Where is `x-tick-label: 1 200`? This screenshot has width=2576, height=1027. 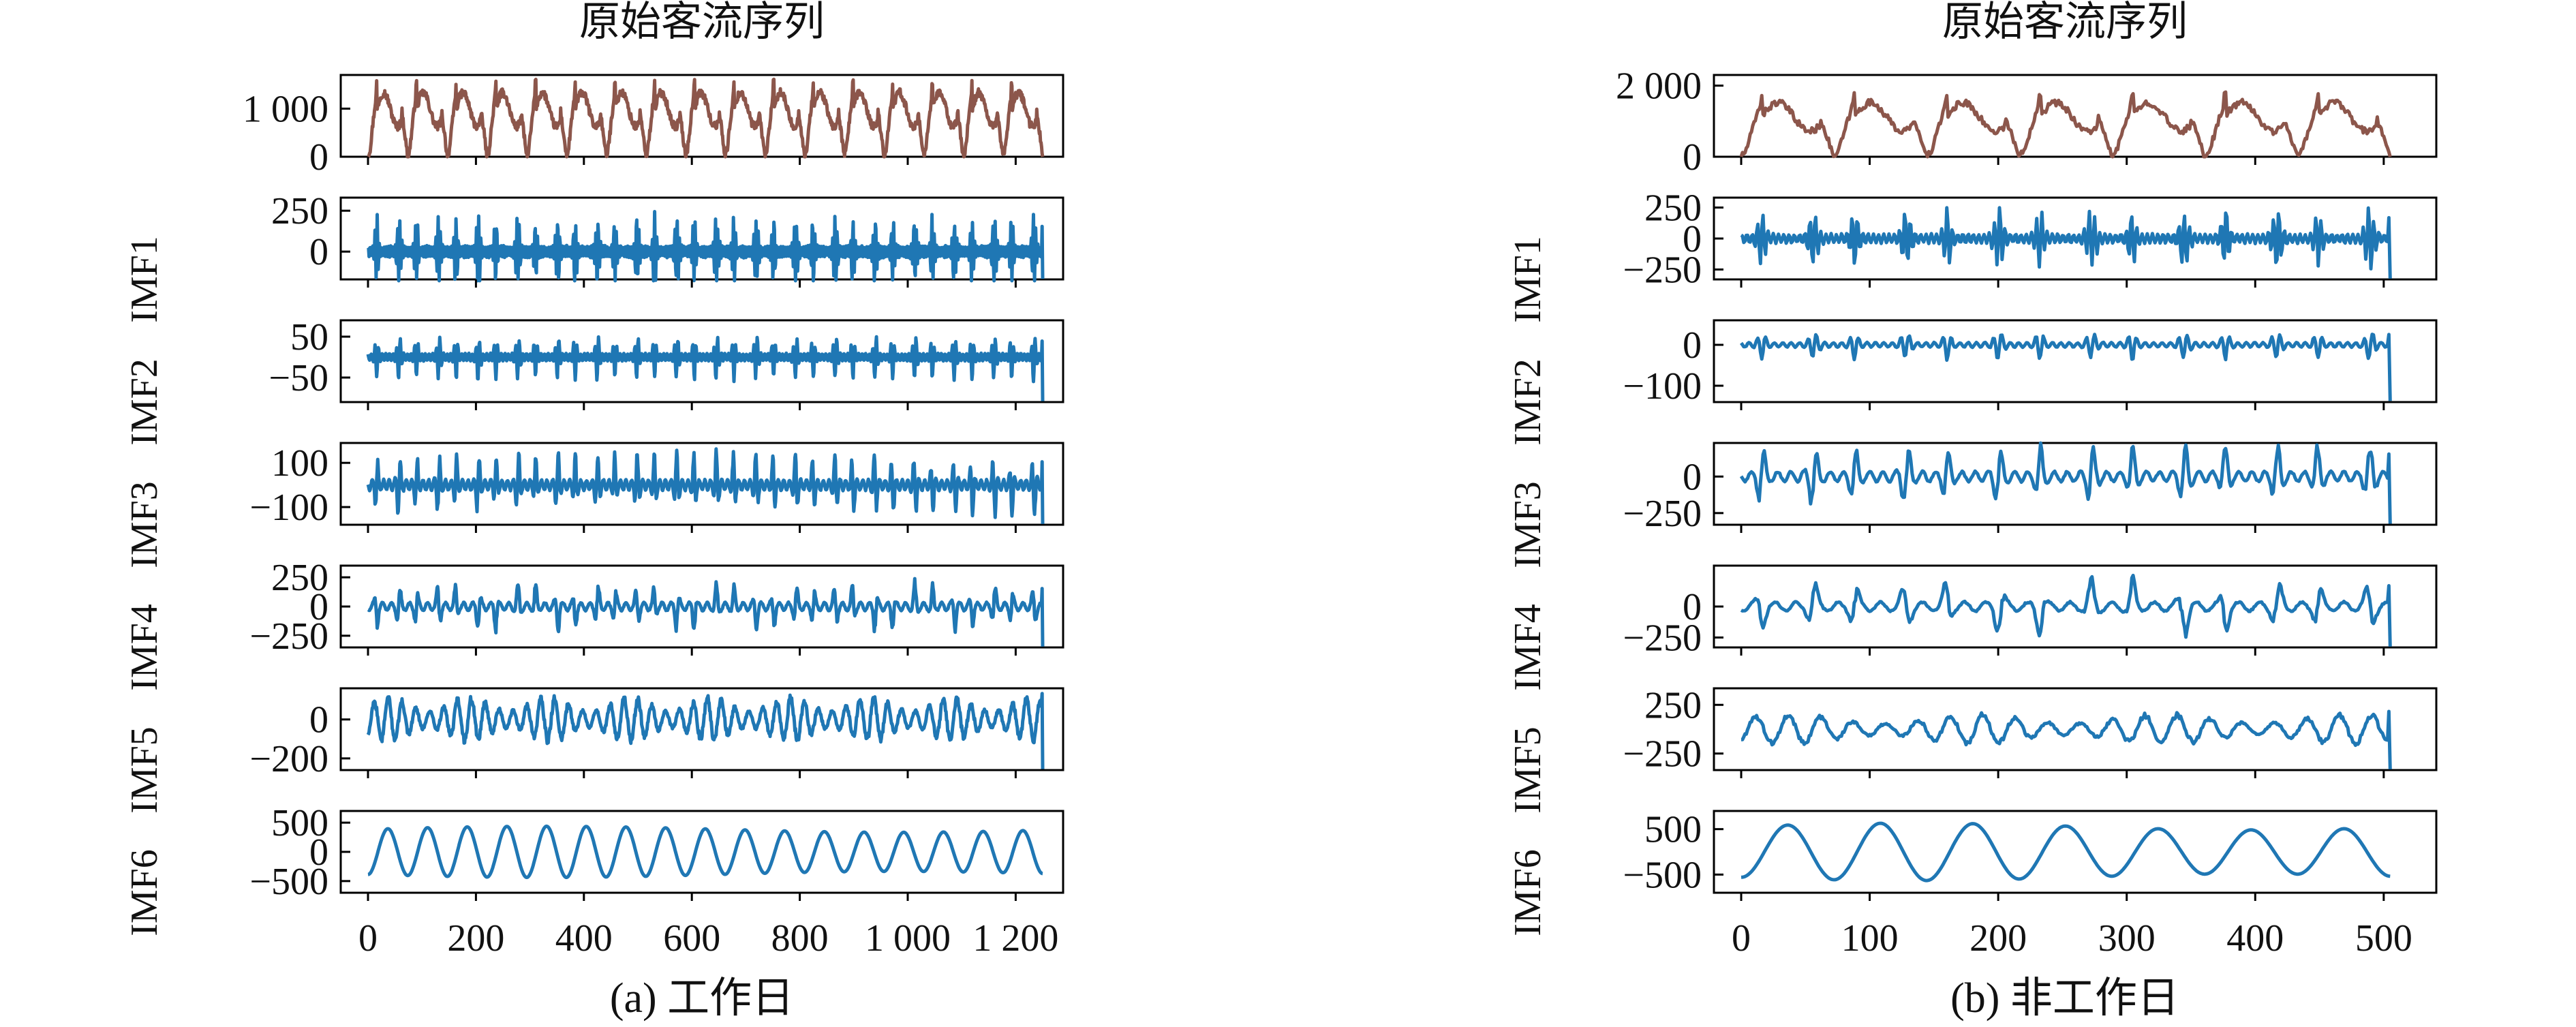 x-tick-label: 1 200 is located at coordinates (1015, 939).